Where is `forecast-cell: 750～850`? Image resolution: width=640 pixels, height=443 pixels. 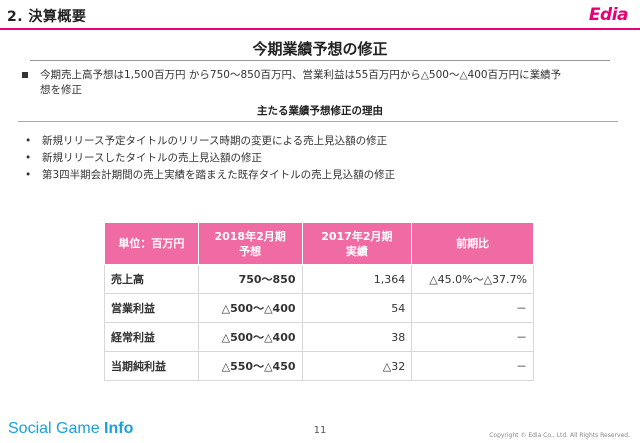 forecast-cell: 750～850 is located at coordinates (250, 279).